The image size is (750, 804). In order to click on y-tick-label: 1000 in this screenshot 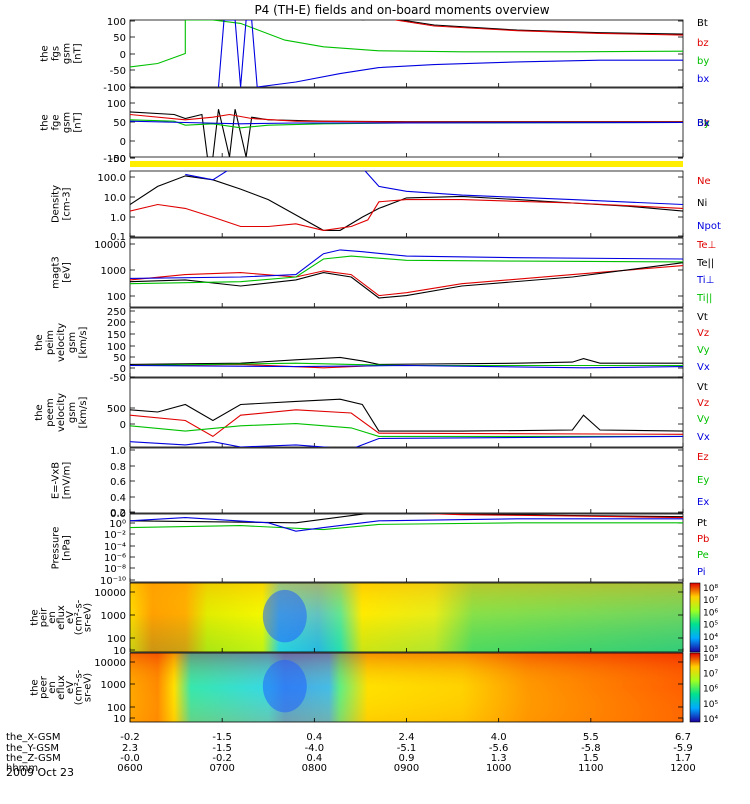, I will do `click(113, 685)`.